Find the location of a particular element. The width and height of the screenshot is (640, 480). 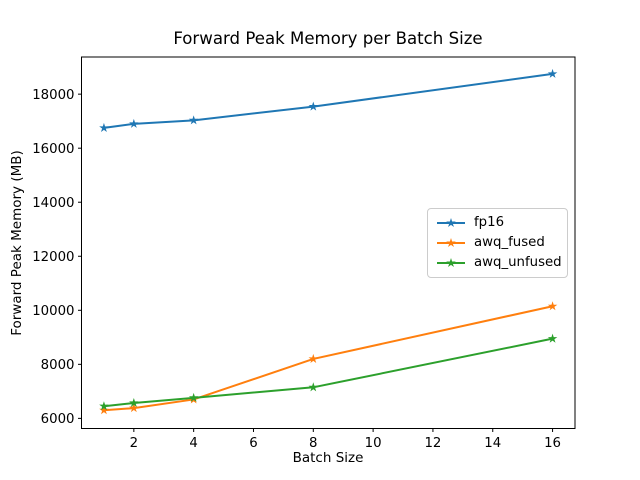

y-tick-label: 18000 is located at coordinates (53, 95).